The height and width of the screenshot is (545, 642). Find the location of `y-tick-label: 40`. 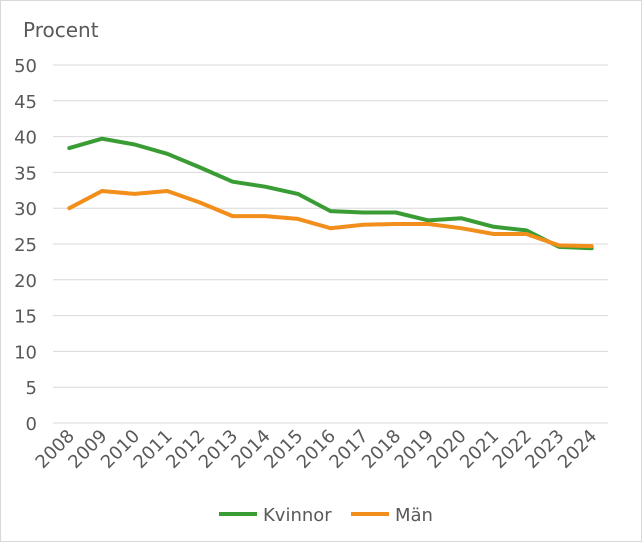

y-tick-label: 40 is located at coordinates (25, 138).